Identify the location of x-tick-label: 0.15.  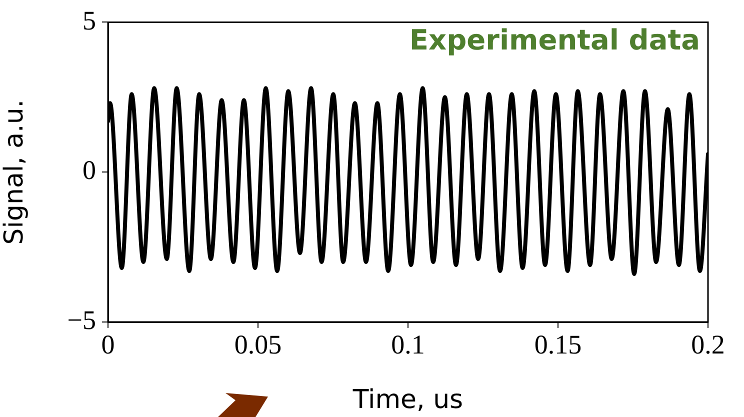
(558, 344).